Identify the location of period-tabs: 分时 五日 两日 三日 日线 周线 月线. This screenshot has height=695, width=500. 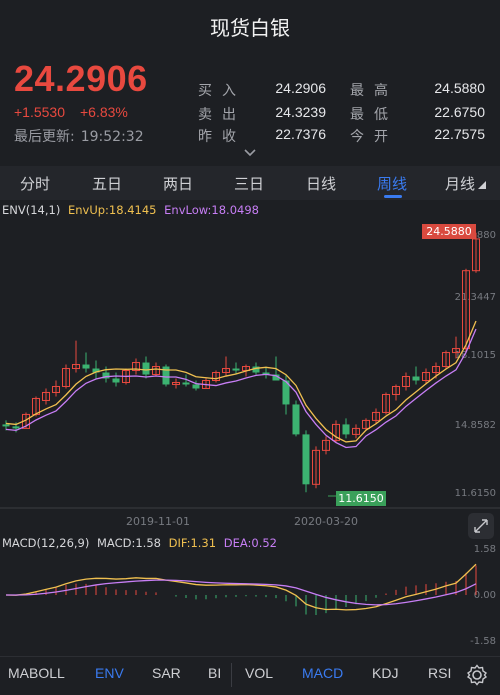
(250, 183).